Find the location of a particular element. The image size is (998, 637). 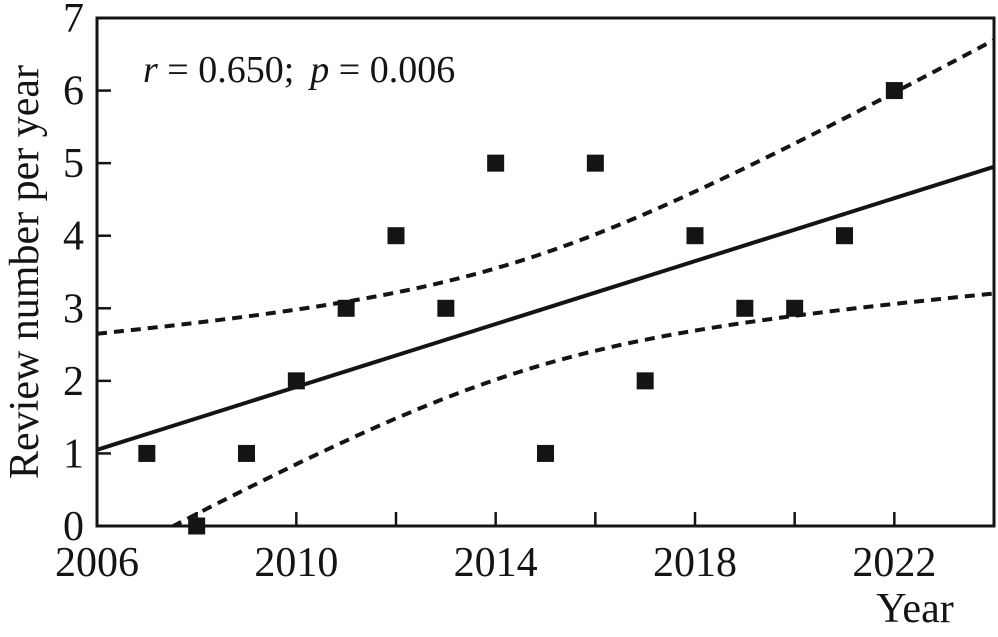

r-value: = 0.650; is located at coordinates (226, 70).